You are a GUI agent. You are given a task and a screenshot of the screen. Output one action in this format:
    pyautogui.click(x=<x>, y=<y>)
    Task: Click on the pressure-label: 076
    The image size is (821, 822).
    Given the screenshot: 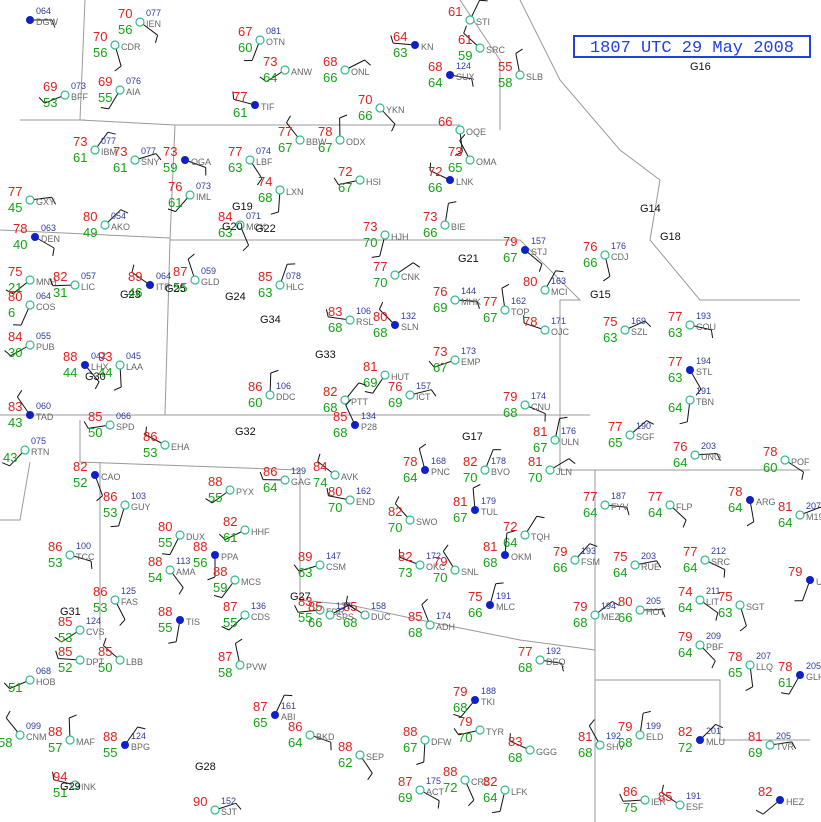 What is the action you would take?
    pyautogui.click(x=133, y=81)
    